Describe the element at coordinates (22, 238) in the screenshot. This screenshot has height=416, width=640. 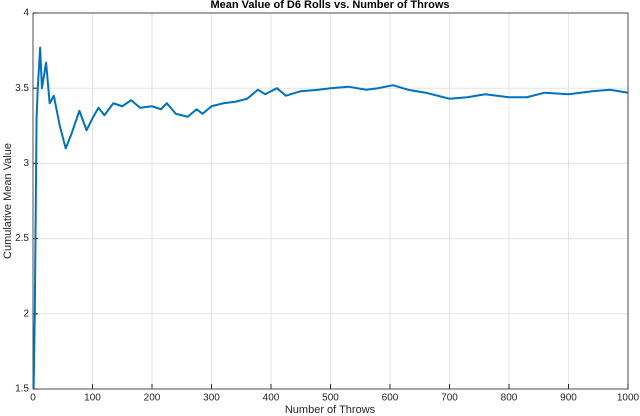
I see `y-tick-label: 2.5` at that location.